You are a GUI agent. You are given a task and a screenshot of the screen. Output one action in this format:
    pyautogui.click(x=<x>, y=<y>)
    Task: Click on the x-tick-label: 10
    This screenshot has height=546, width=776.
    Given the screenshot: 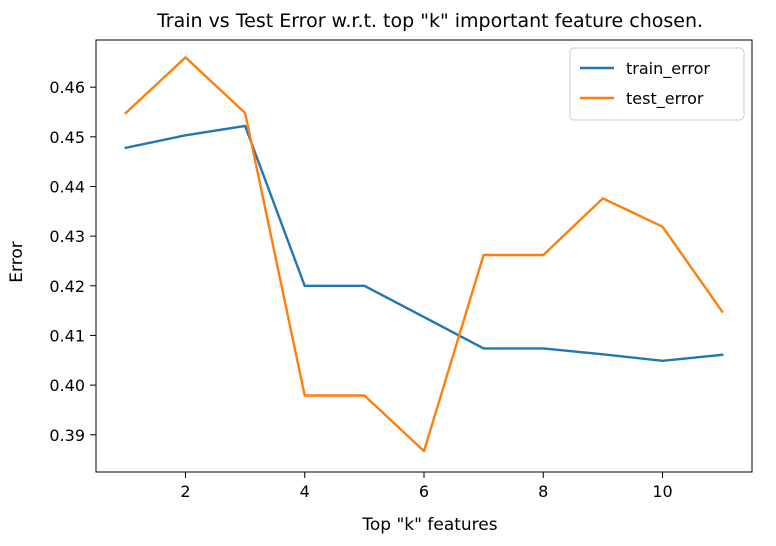 What is the action you would take?
    pyautogui.click(x=662, y=491)
    